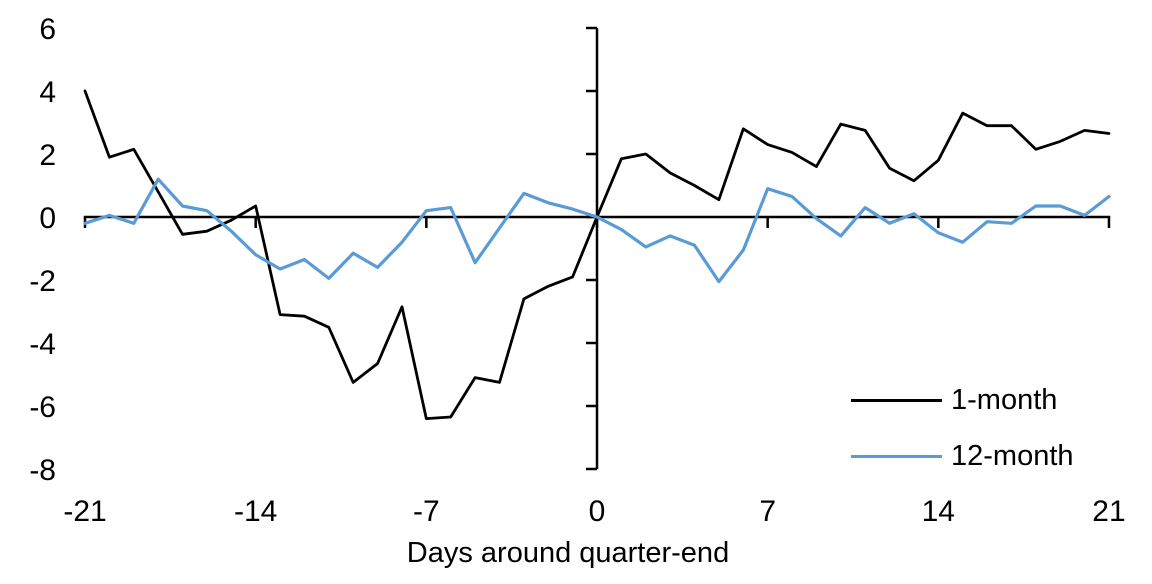 This screenshot has height=584, width=1152. What do you see at coordinates (42, 470) in the screenshot?
I see `y-tick-label: -8` at bounding box center [42, 470].